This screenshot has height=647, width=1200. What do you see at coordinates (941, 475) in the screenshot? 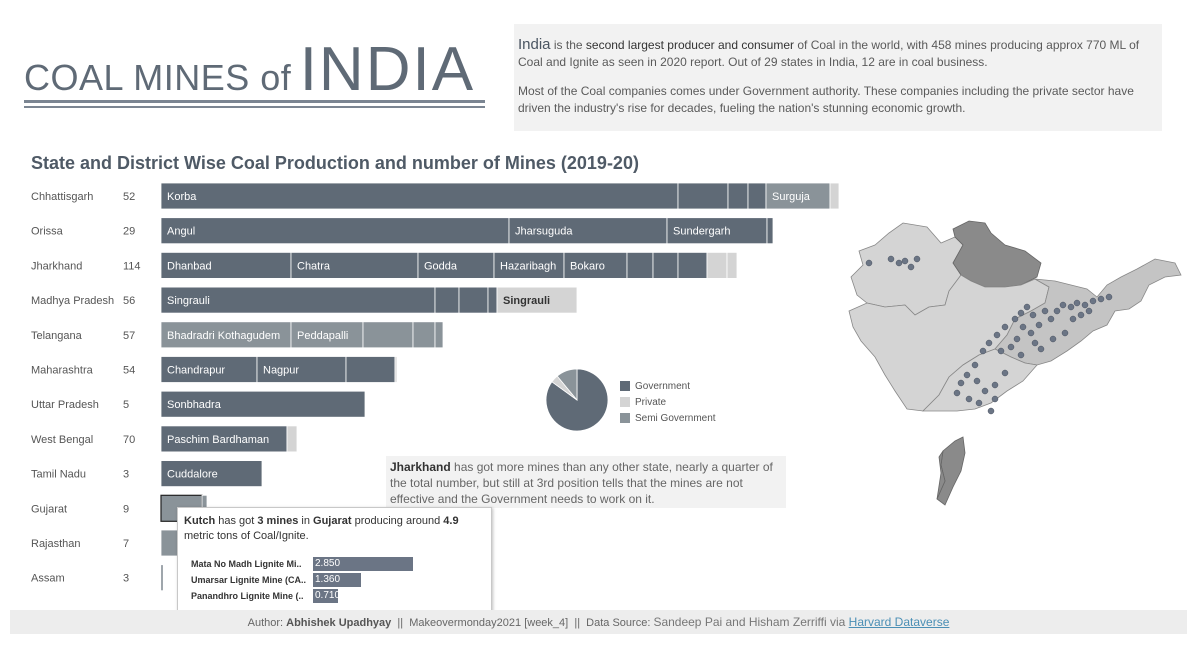
I see `map-south-west-tip` at bounding box center [941, 475].